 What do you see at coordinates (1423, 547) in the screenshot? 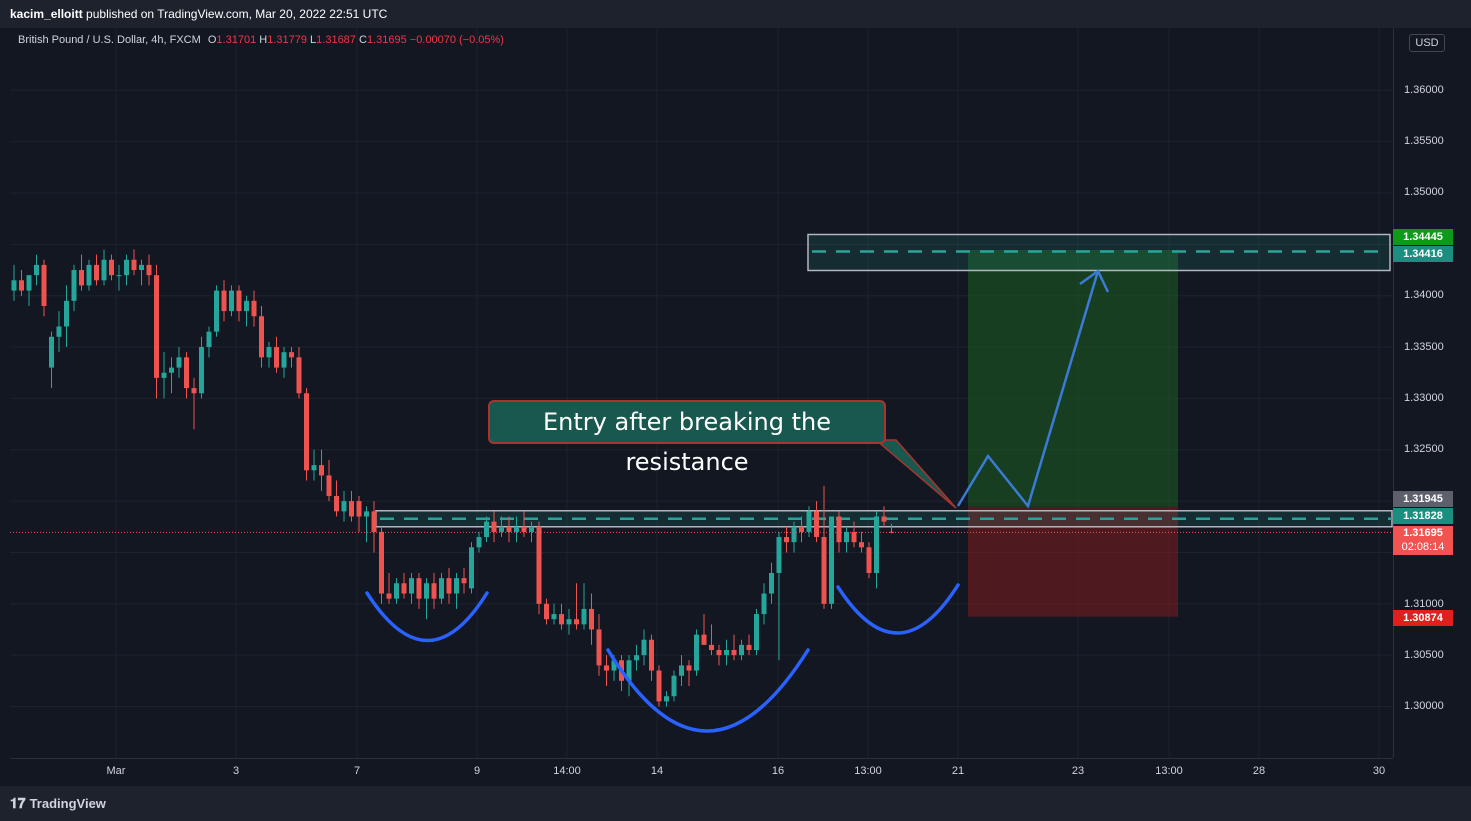
I see `bar-countdown: 02:08:14` at bounding box center [1423, 547].